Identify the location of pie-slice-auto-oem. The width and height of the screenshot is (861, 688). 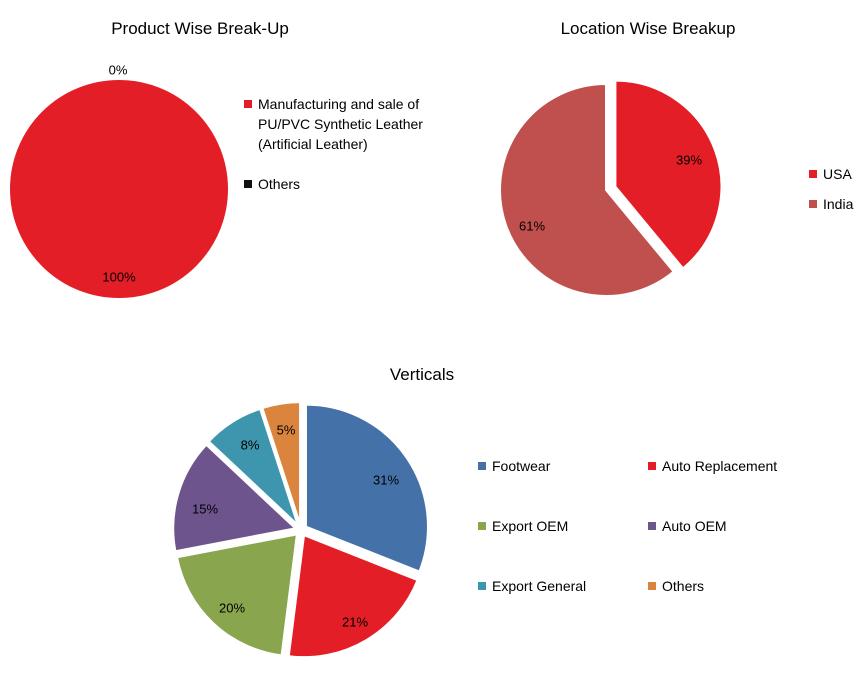
(235, 498).